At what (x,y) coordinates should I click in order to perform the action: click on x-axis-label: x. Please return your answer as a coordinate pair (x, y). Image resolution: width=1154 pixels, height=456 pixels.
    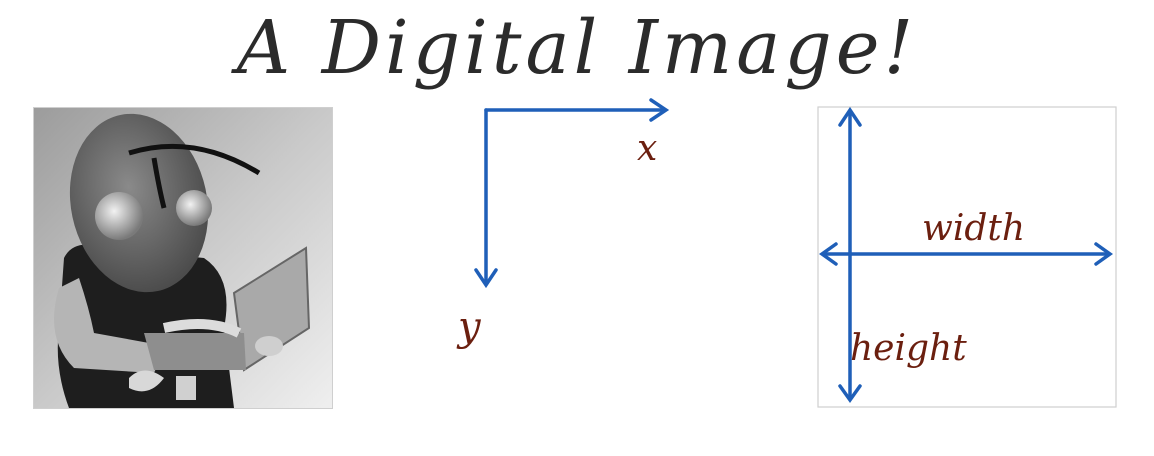
    Looking at the image, I should click on (647, 148).